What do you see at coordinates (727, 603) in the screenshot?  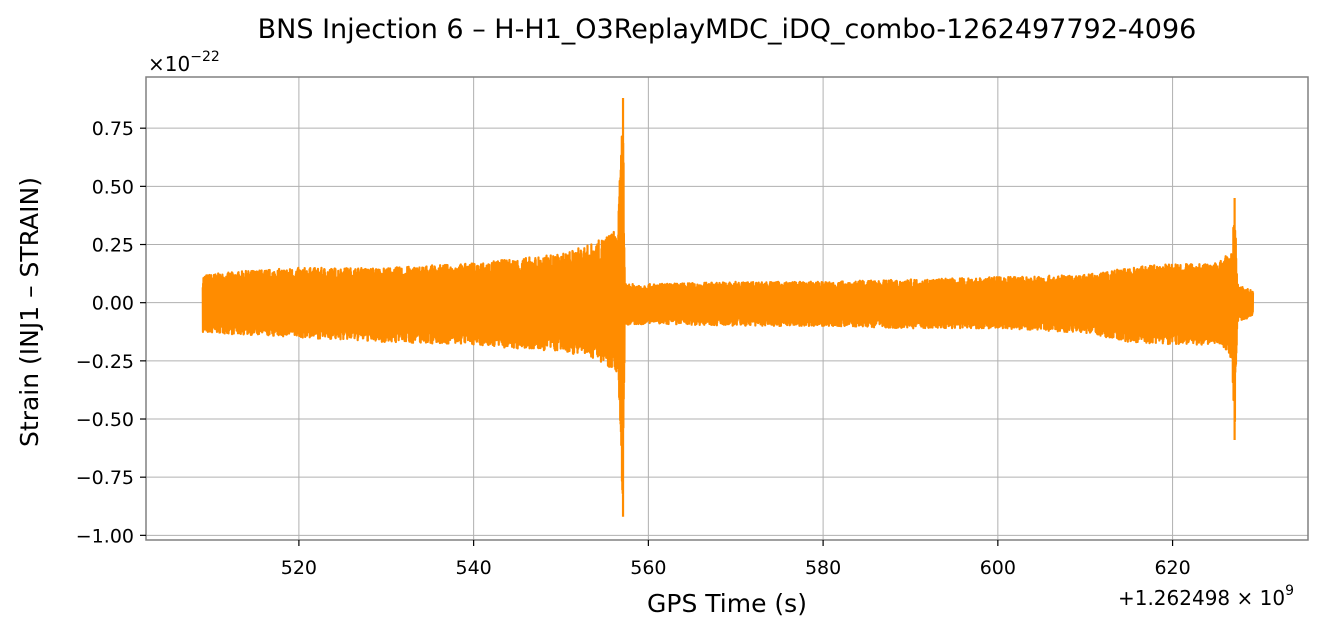 I see `x-axis-title: GPS Time (s)` at bounding box center [727, 603].